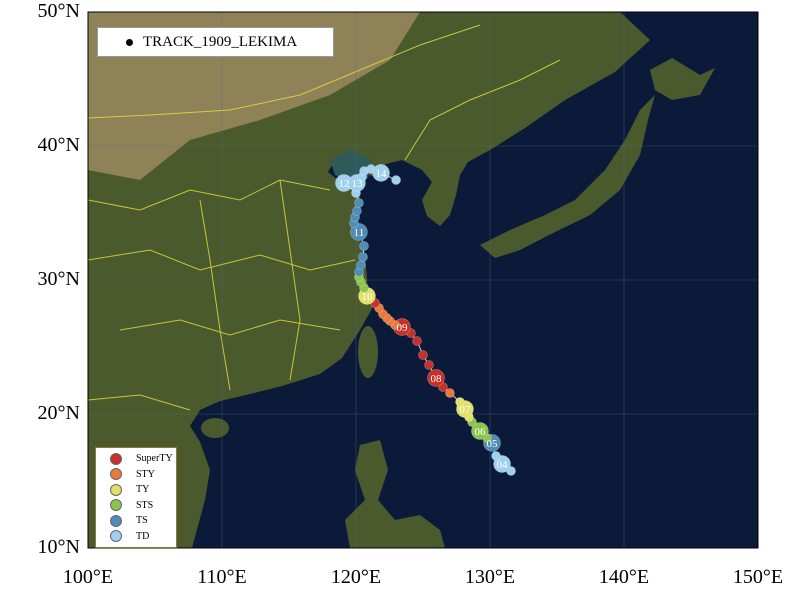  I want to click on legend-item-ts: TS, so click(136, 521).